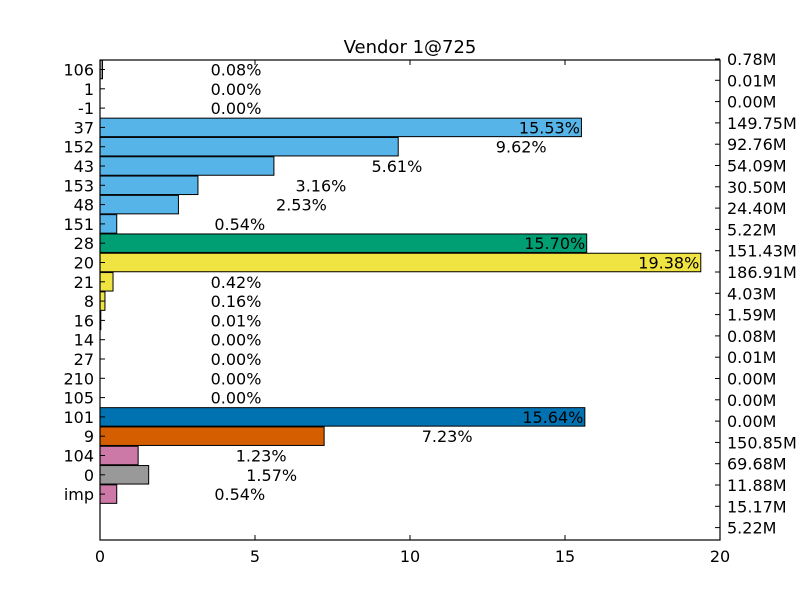 This screenshot has height=600, width=800. What do you see at coordinates (751, 102) in the screenshot?
I see `right-tick-label-2: 0.00M` at bounding box center [751, 102].